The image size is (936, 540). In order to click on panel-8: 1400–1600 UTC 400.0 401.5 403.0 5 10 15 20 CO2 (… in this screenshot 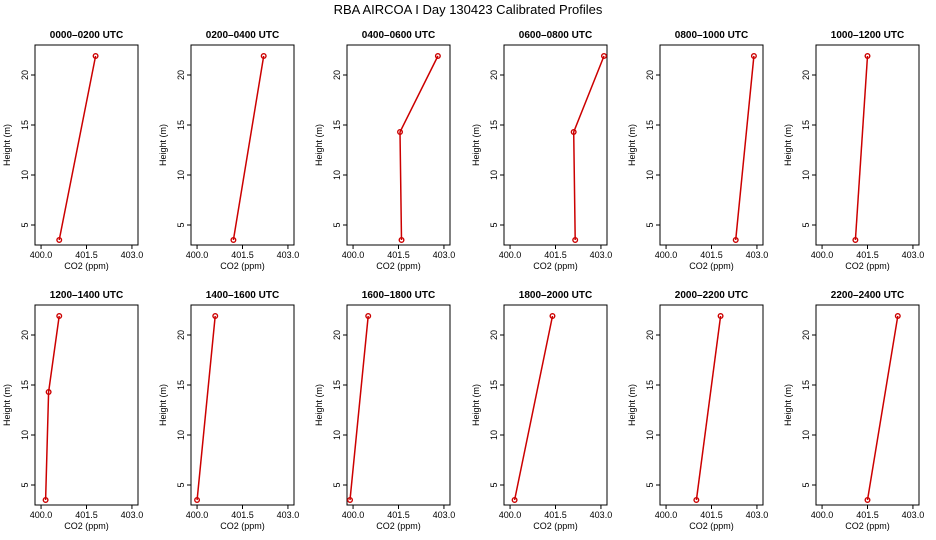, I will do `click(228, 410)`.